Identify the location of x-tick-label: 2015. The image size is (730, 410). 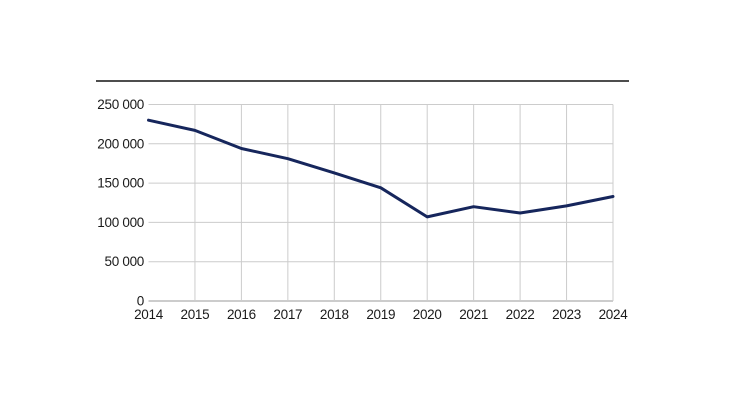
(195, 314).